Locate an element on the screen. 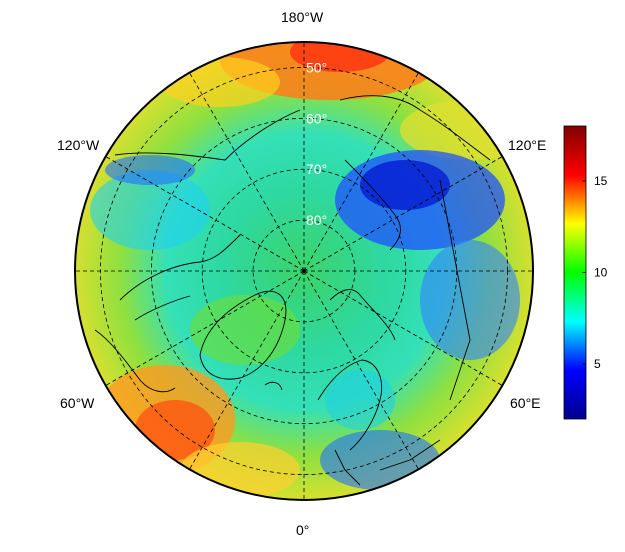  lon-label-60w: 60°W is located at coordinates (77, 403).